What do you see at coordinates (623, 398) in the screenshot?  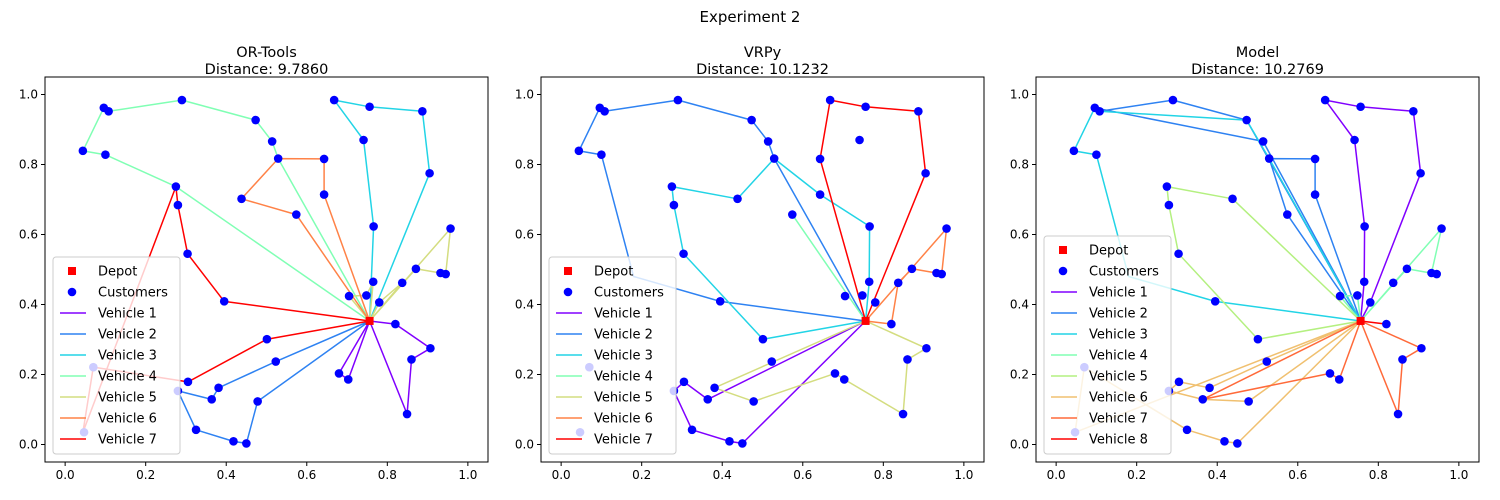 I see `legend-label: Vehicle 5` at bounding box center [623, 398].